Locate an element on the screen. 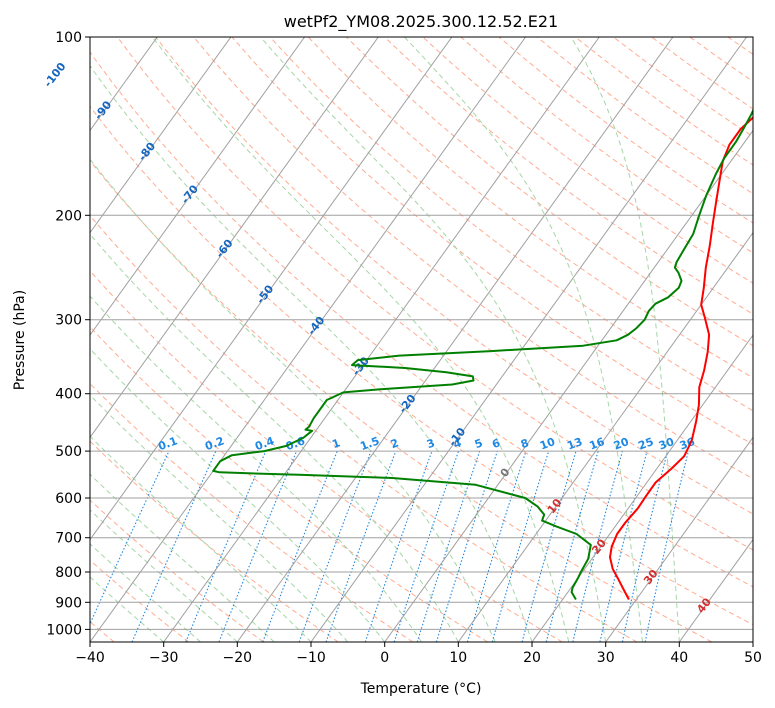 The image size is (775, 708). y-tick-label: 300 is located at coordinates (68, 321).